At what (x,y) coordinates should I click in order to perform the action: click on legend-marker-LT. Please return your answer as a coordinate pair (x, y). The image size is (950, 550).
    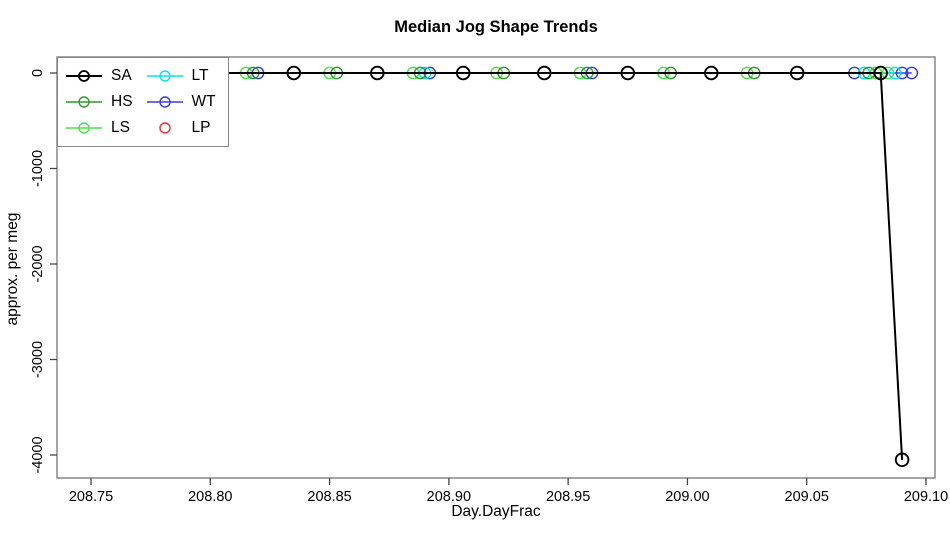
    Looking at the image, I should click on (164, 76).